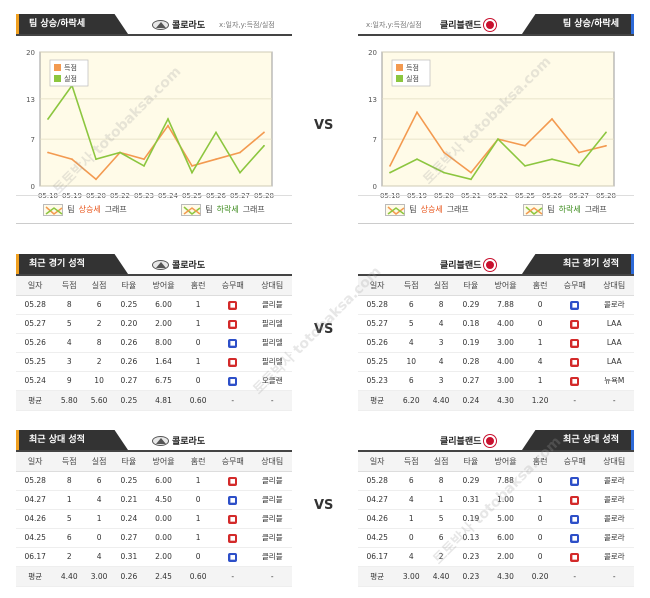 Image resolution: width=650 pixels, height=598 pixels. Describe the element at coordinates (99, 343) in the screenshot. I see `table-cell: 8` at that location.